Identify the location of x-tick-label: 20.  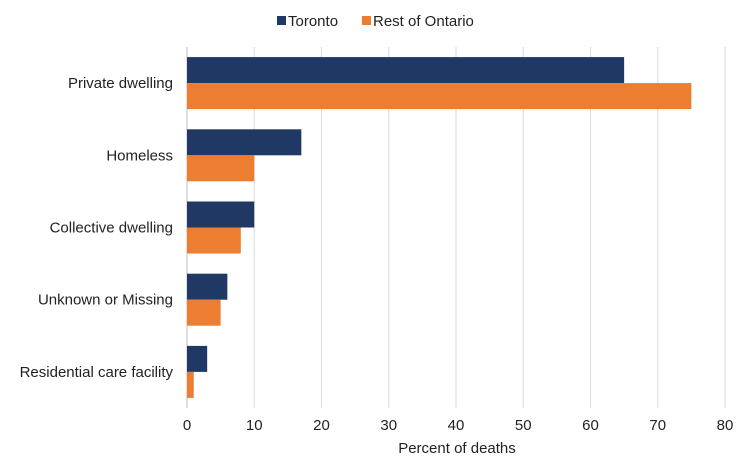
(321, 425).